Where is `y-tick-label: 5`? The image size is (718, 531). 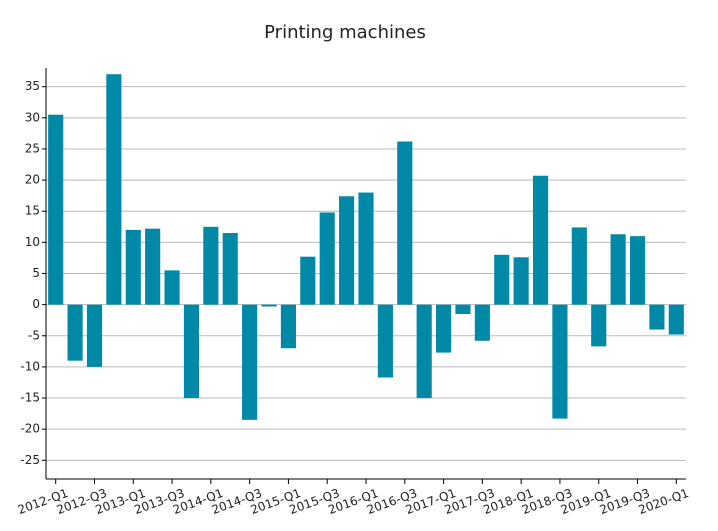 y-tick-label: 5 is located at coordinates (36, 273).